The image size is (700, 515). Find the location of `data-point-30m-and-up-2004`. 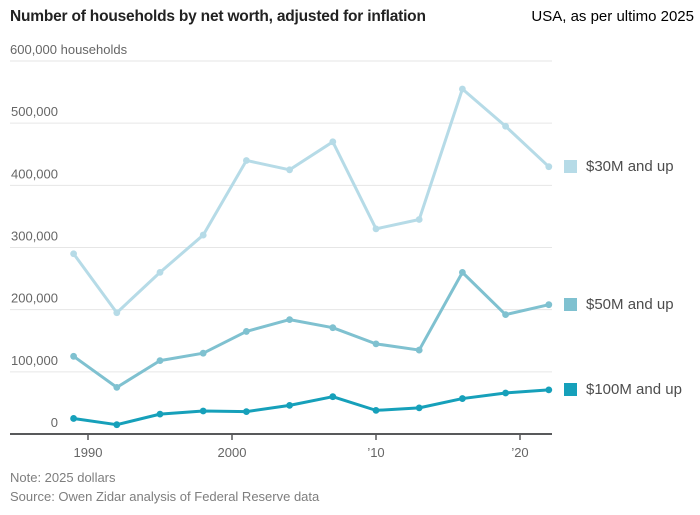

data-point-30m-and-up-2004 is located at coordinates (289, 170).